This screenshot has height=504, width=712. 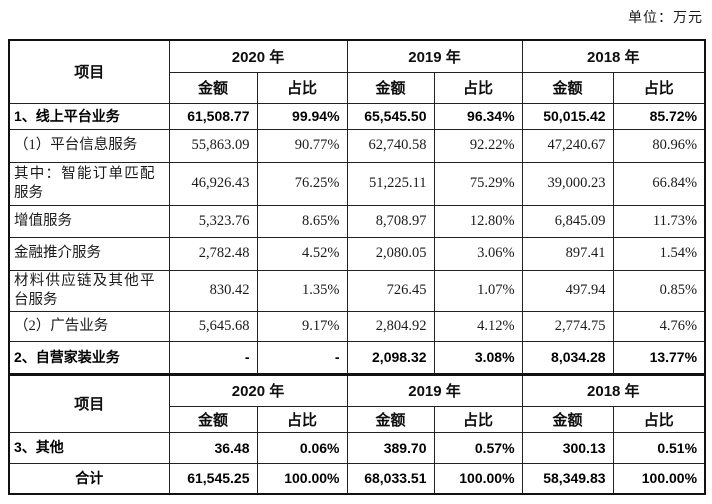 What do you see at coordinates (89, 326) in the screenshot?
I see `row-label: （2）广告业务` at bounding box center [89, 326].